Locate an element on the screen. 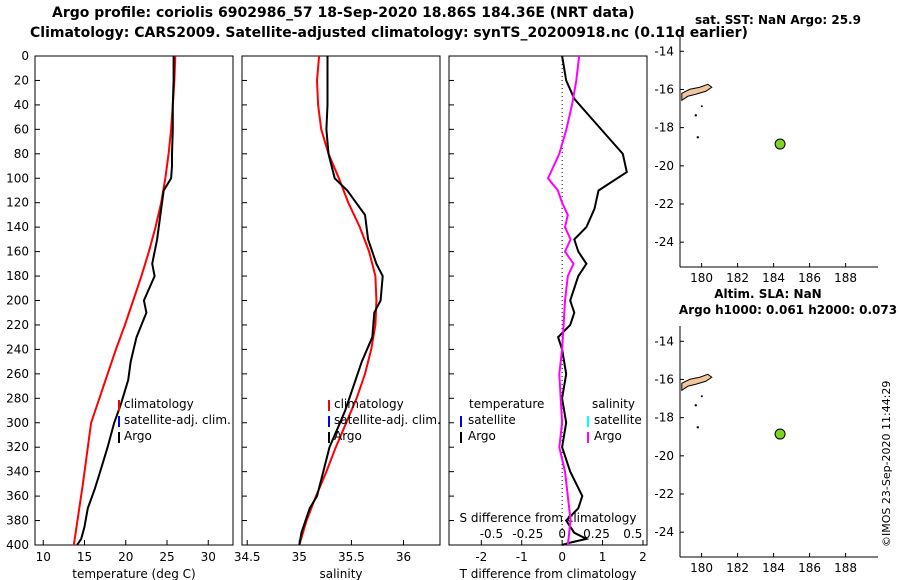 The width and height of the screenshot is (900, 580). y-tick-label-280: 280 is located at coordinates (17, 398).